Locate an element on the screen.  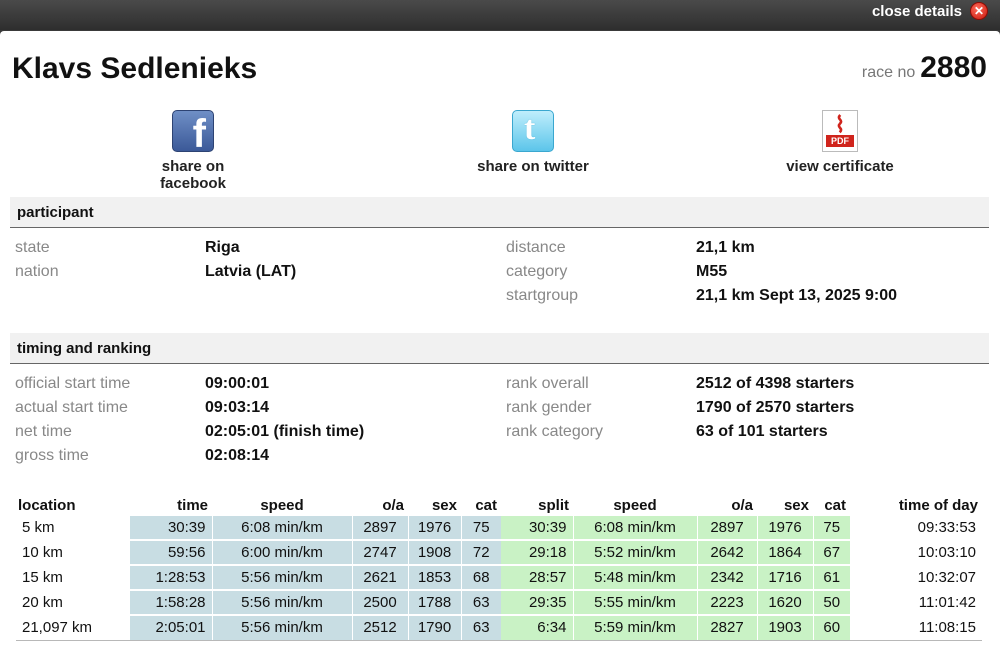
cell-split-cat: 67 is located at coordinates (831, 552).